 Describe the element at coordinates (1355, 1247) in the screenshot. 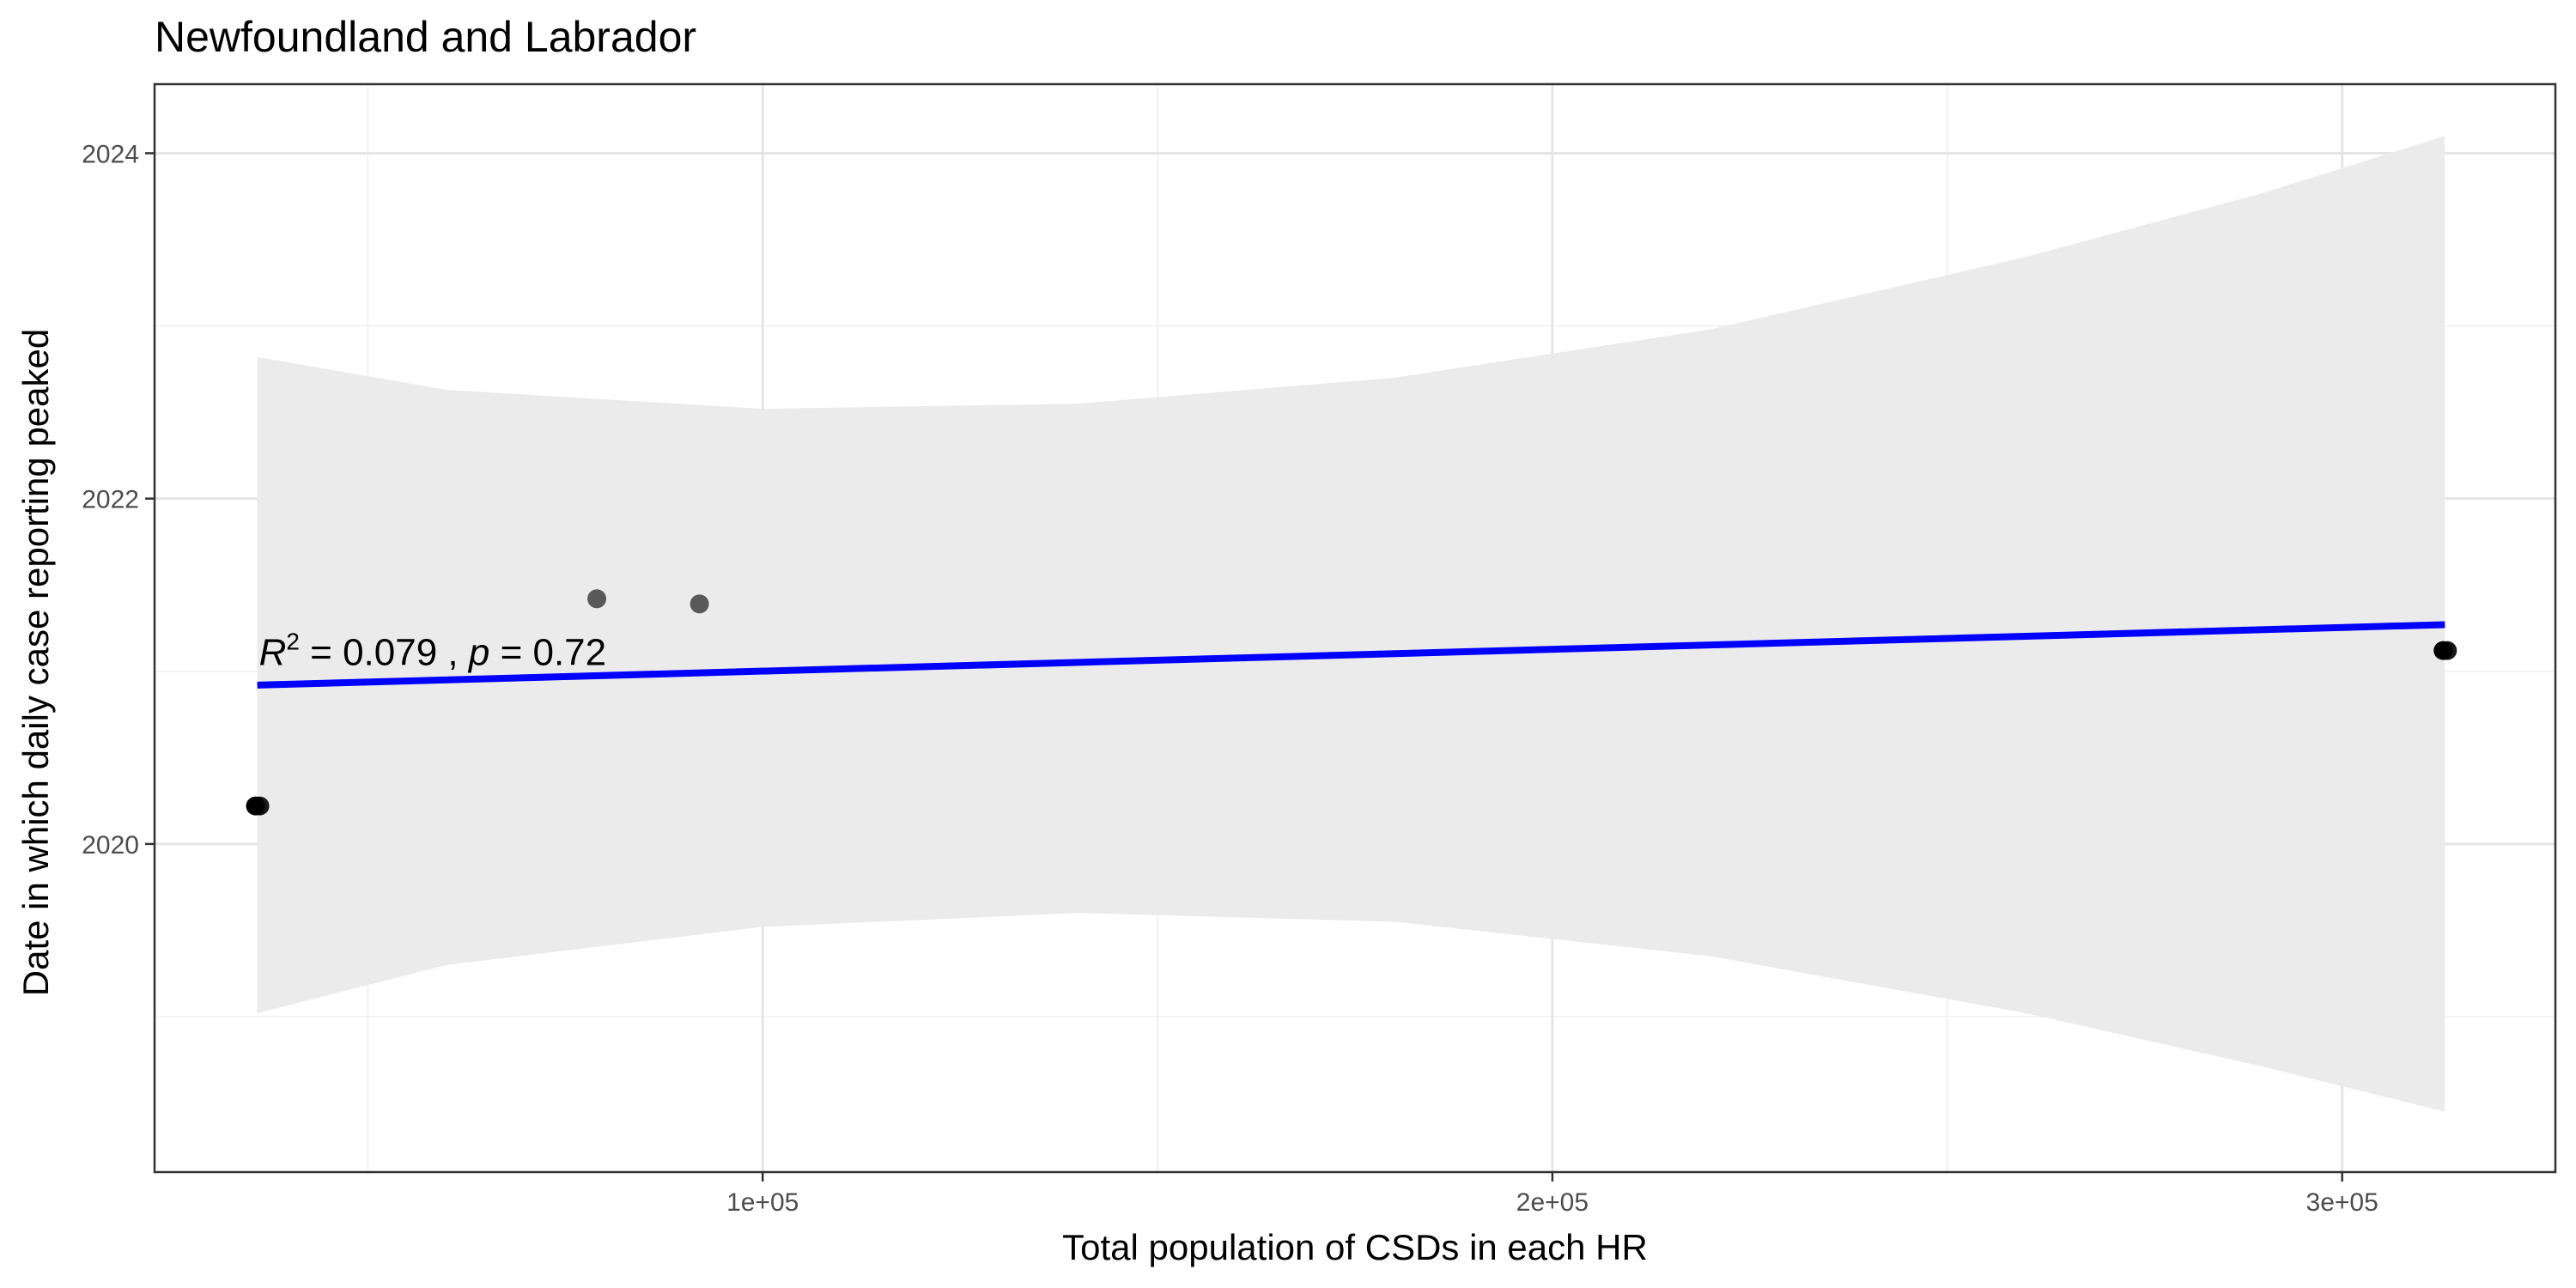

I see `x-axis-title: Total population of CSDs in each HR` at that location.